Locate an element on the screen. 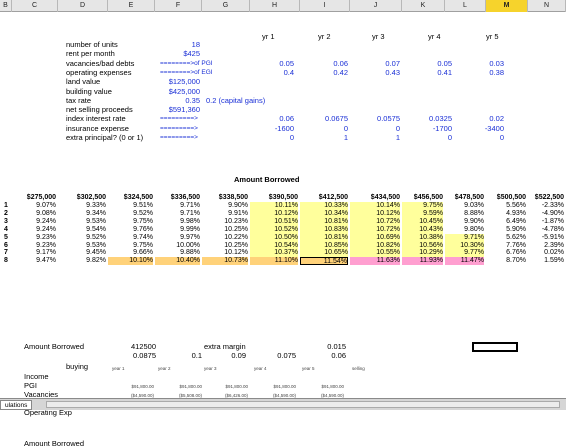  assumption-value: ========>of PGI is located at coordinates (186, 63).